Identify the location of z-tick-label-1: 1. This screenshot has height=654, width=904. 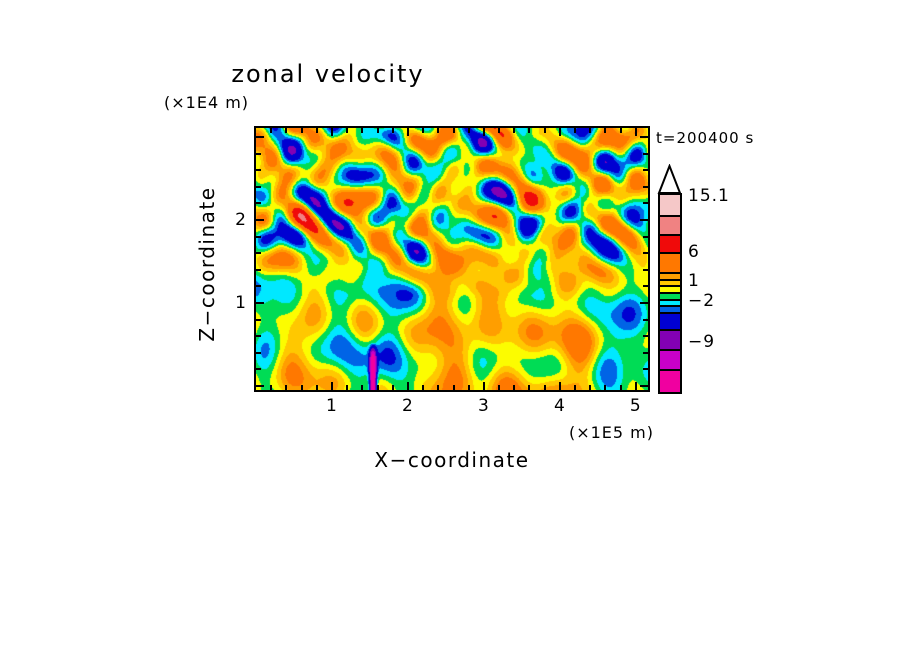
(241, 302).